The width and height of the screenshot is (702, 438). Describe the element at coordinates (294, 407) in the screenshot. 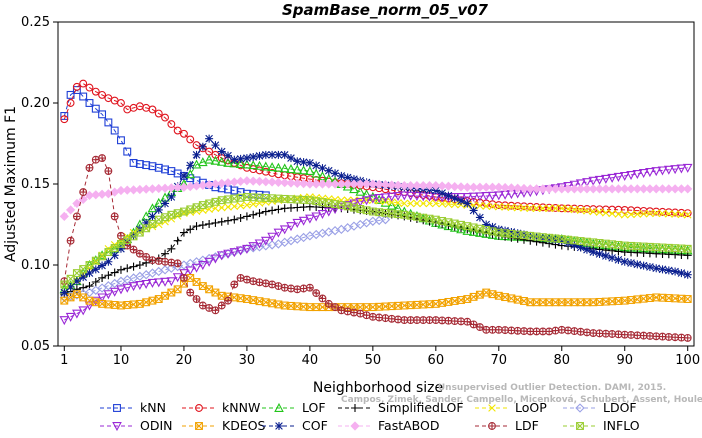

I see `legend-item-lof: LOF` at that location.